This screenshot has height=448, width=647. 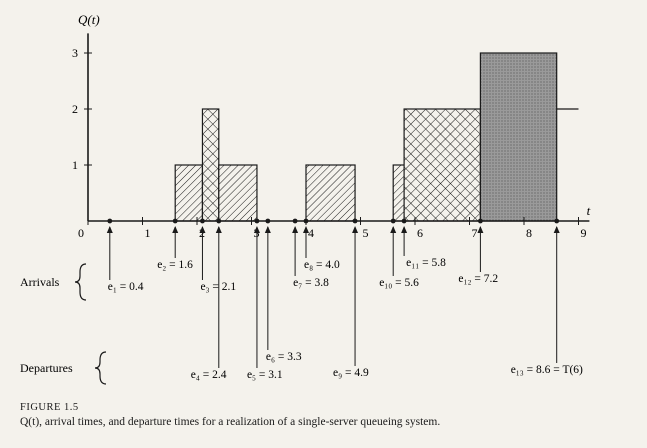 I want to click on arrival-label-e7: e₇ = 3.8, so click(x=311, y=283).